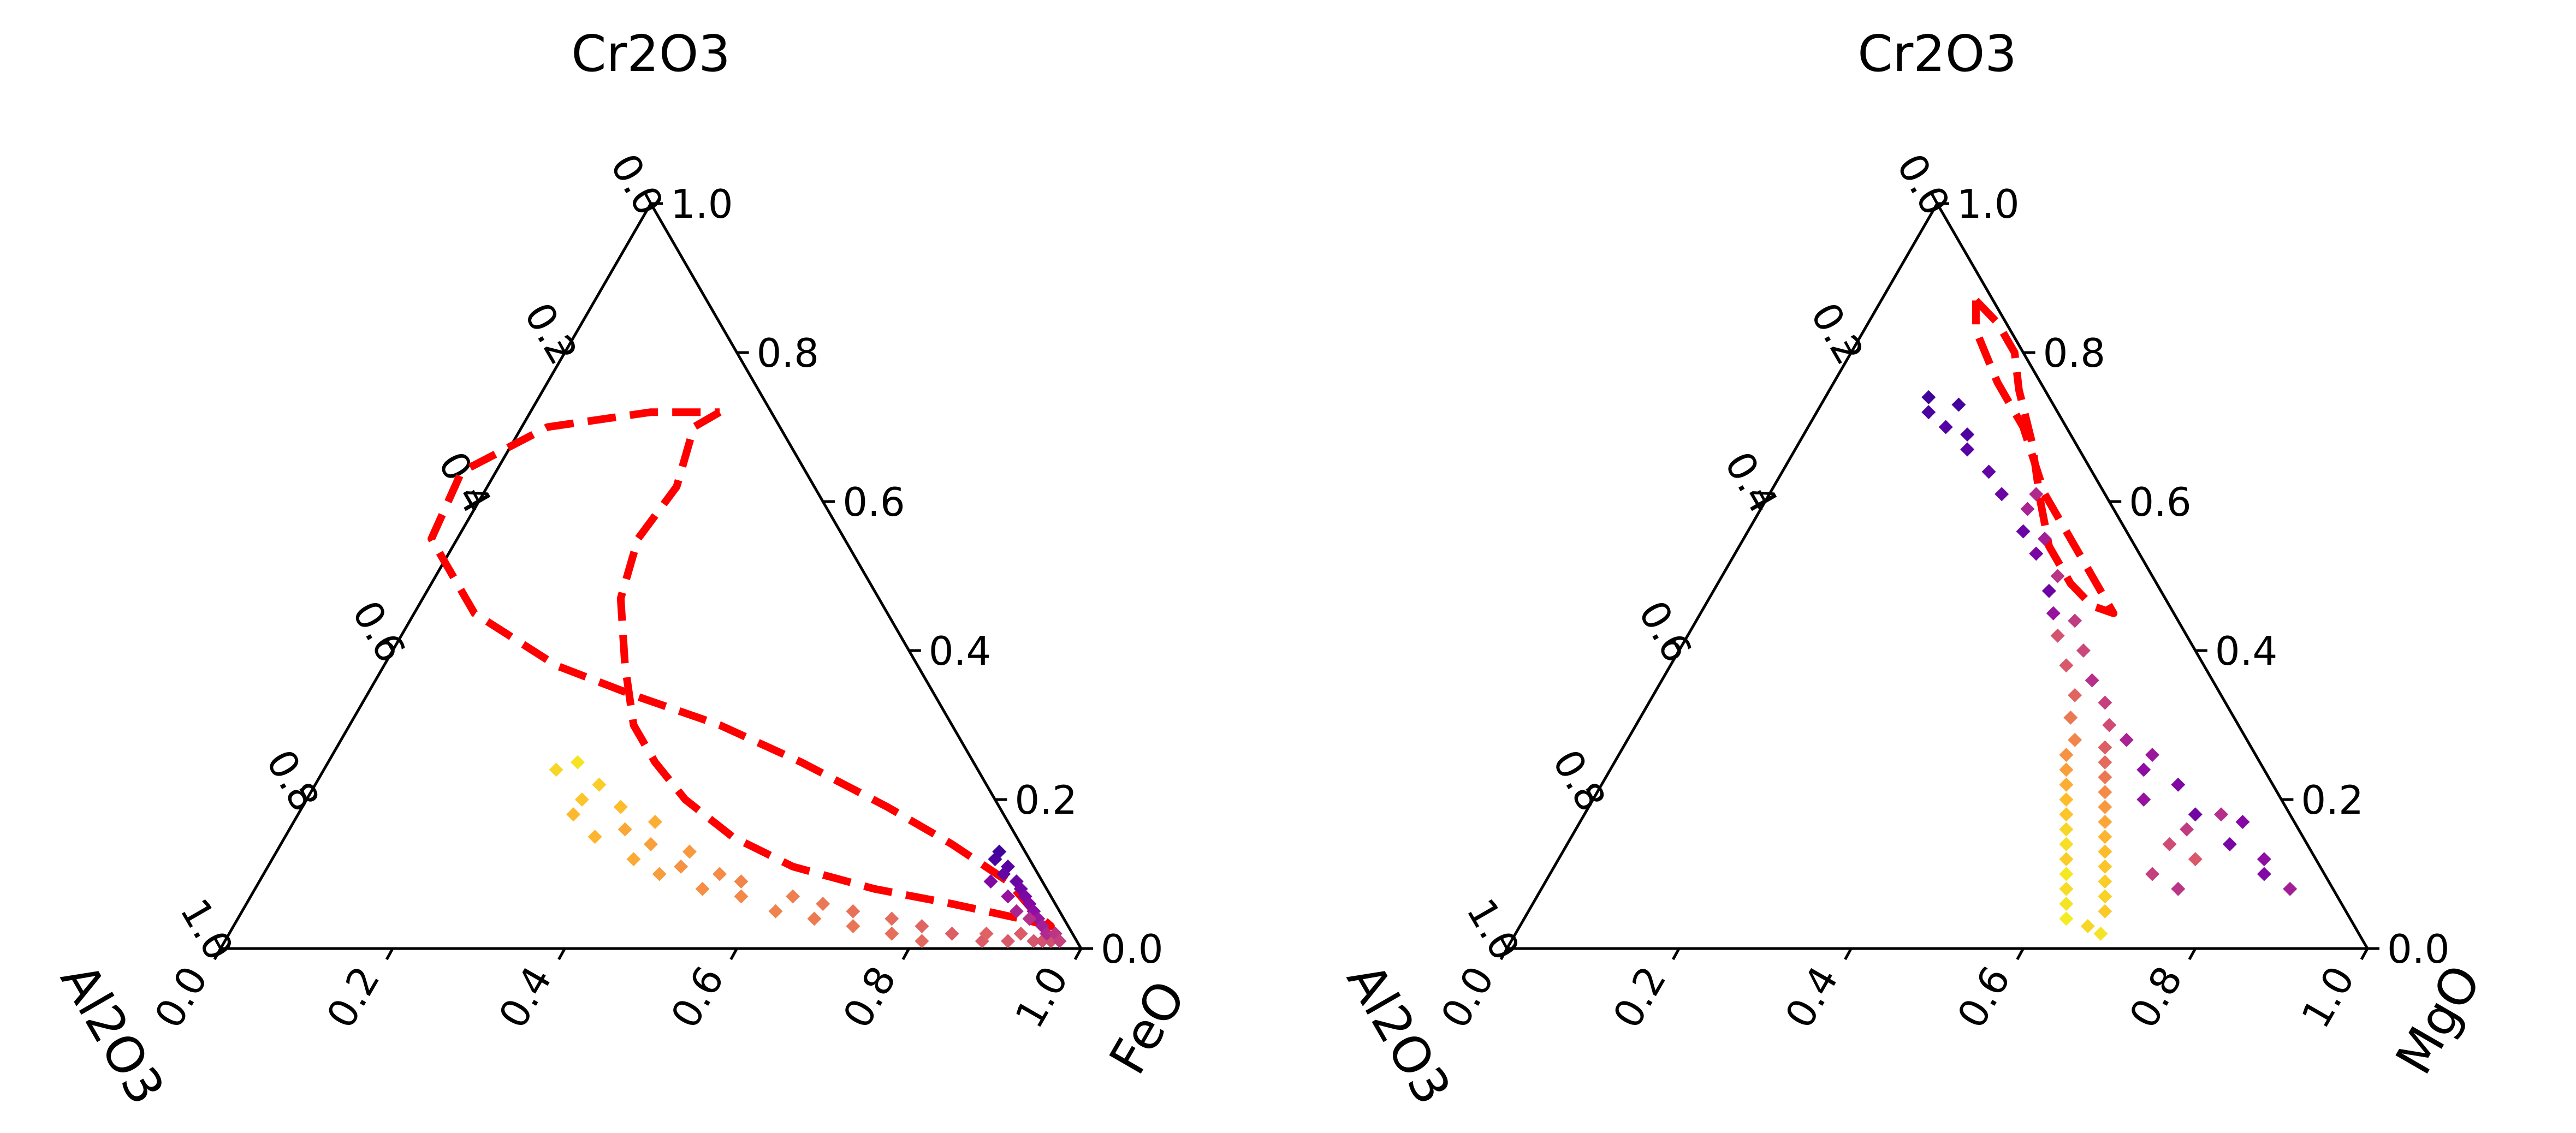  What do you see at coordinates (353, 998) in the screenshot?
I see `bottom-axis-tick-label: 0.2` at bounding box center [353, 998].